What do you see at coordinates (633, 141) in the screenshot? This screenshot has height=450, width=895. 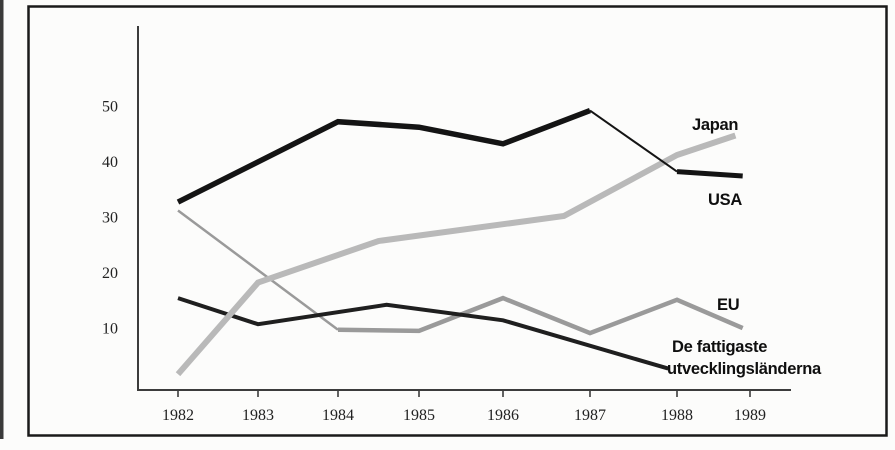 I see `series-line-usa-seg2` at bounding box center [633, 141].